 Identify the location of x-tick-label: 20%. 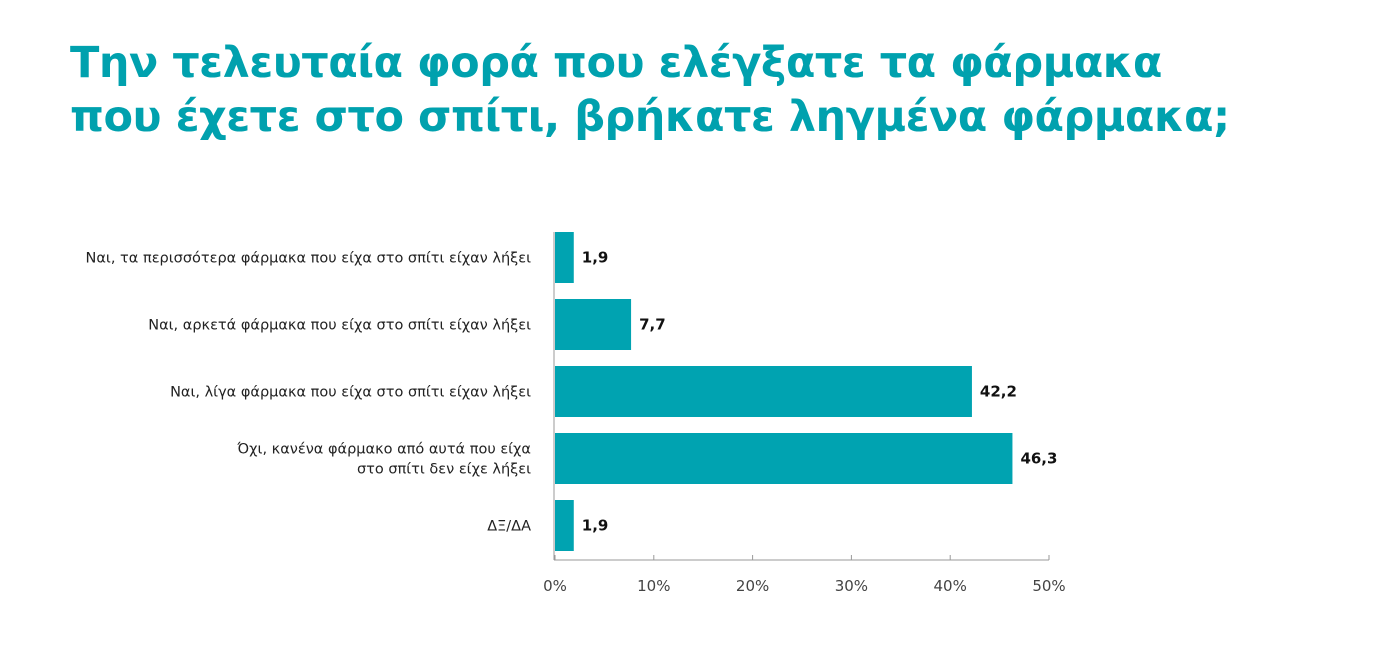
(752, 586).